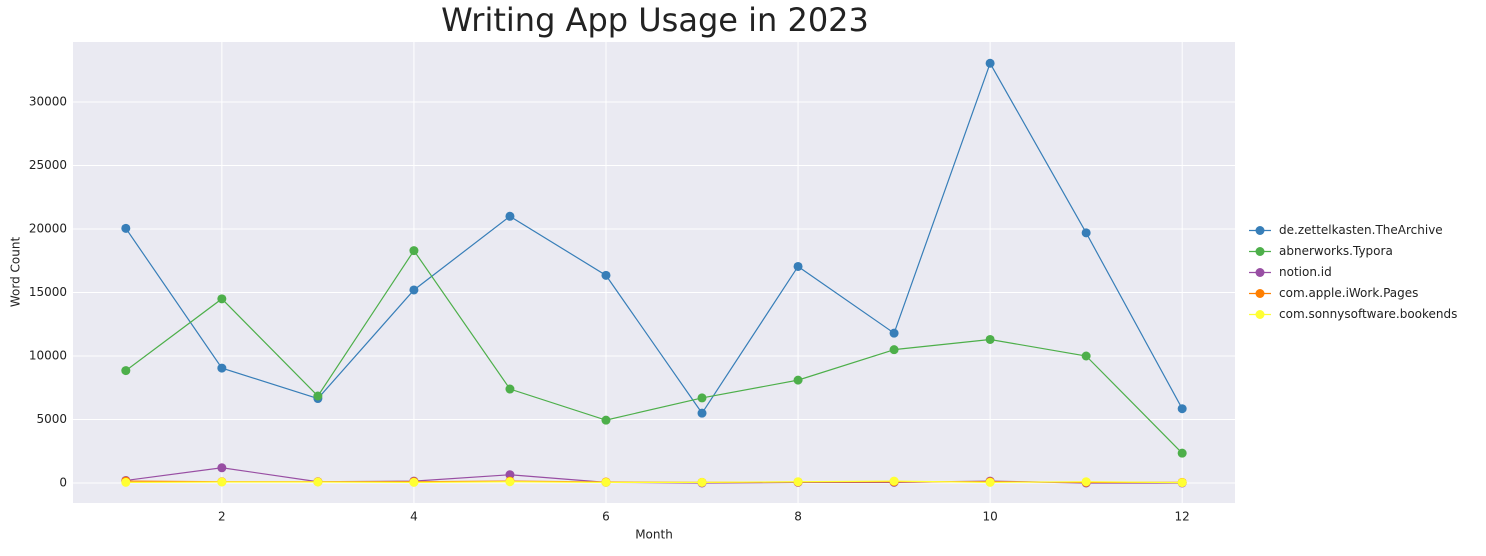 This screenshot has height=556, width=1486. What do you see at coordinates (48, 102) in the screenshot?
I see `y-tick-label: 30000` at bounding box center [48, 102].